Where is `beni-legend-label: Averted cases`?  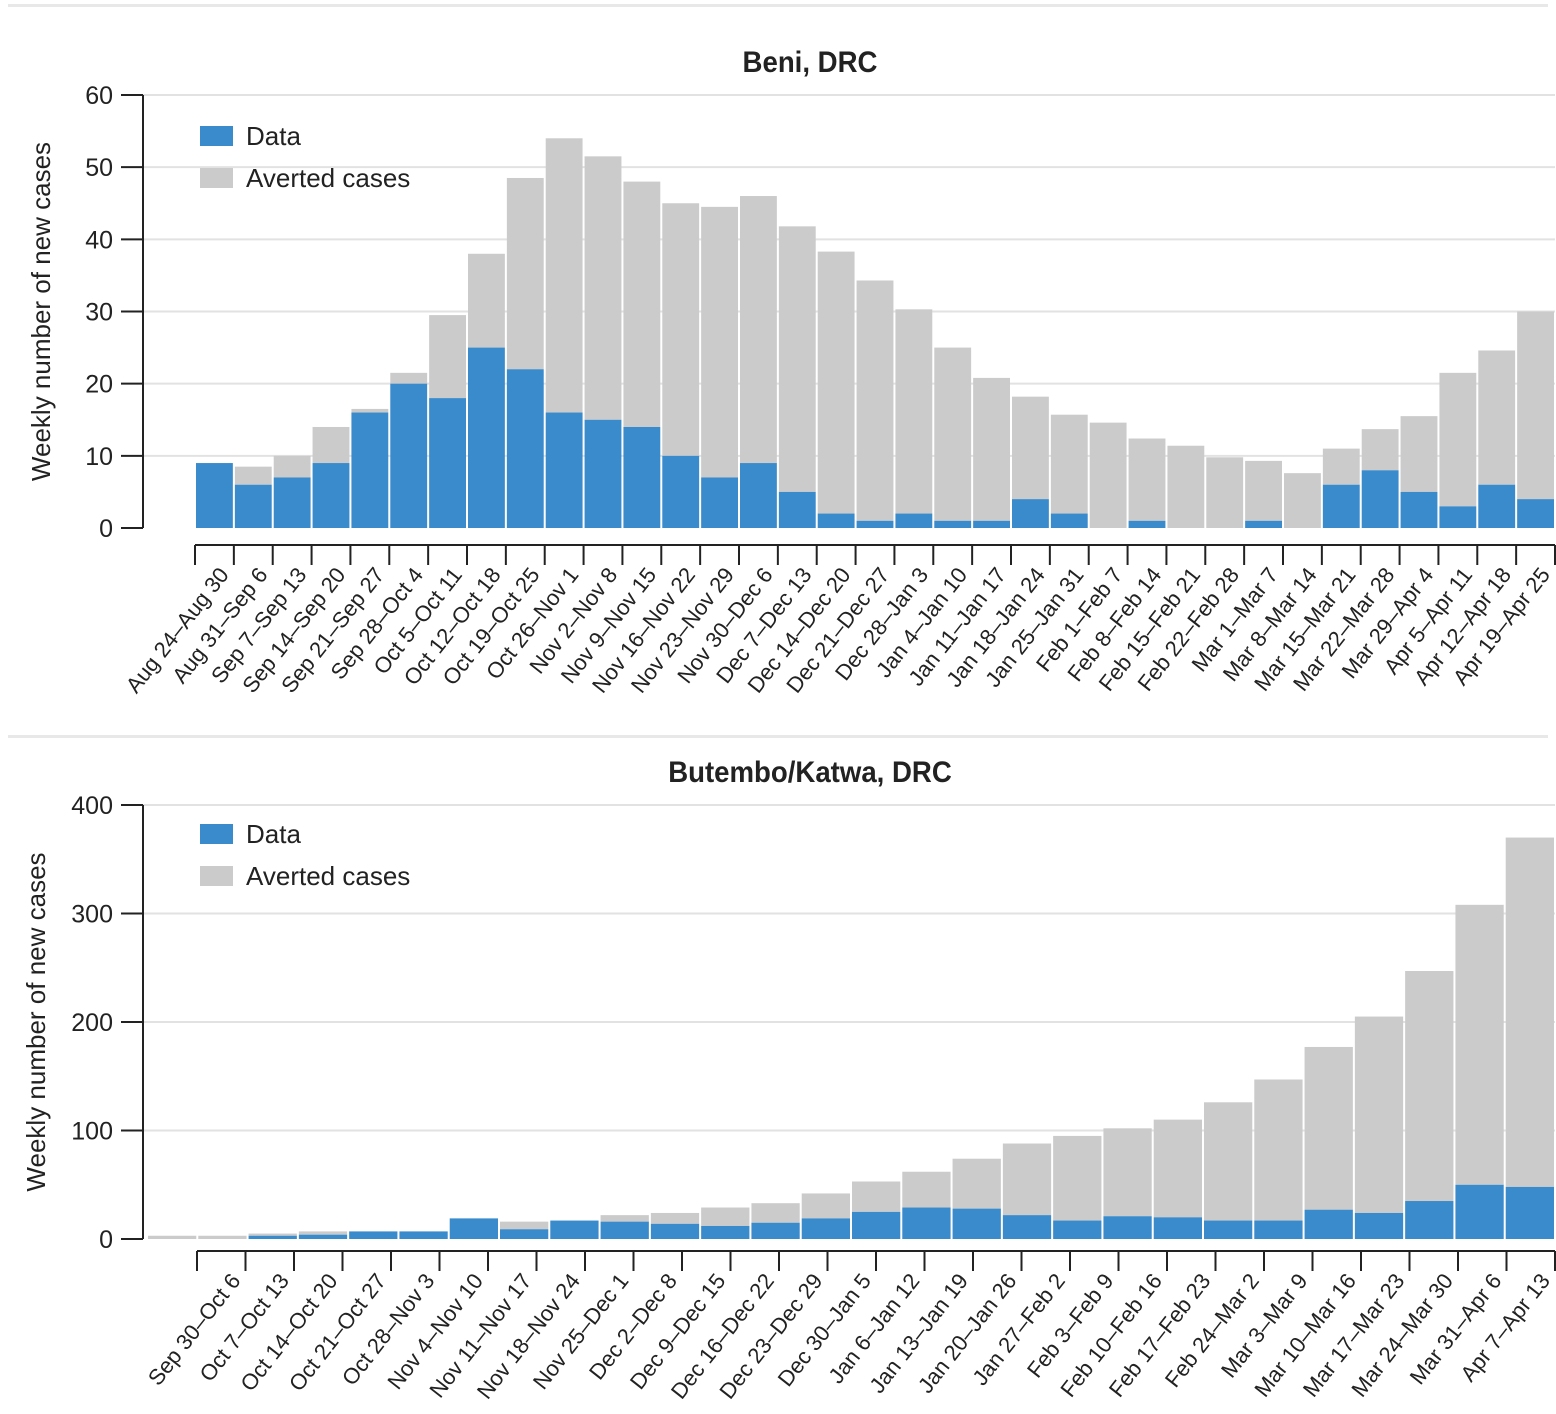
beni-legend-label: Averted cases is located at coordinates (328, 178).